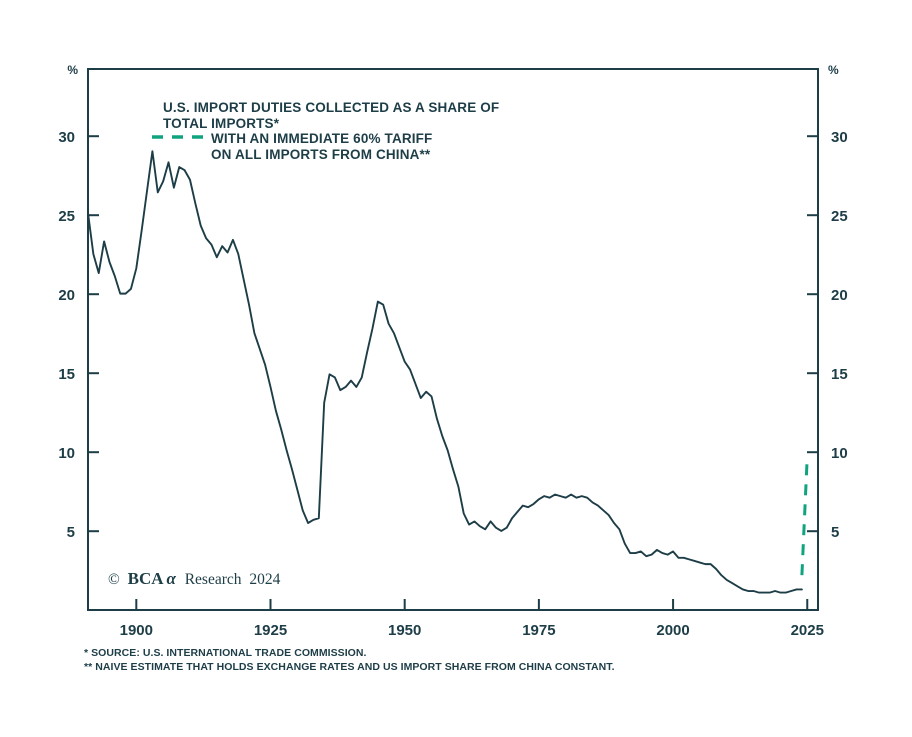 The image size is (912, 737). What do you see at coordinates (839, 453) in the screenshot?
I see `y-tick-label-right-10: 10` at bounding box center [839, 453].